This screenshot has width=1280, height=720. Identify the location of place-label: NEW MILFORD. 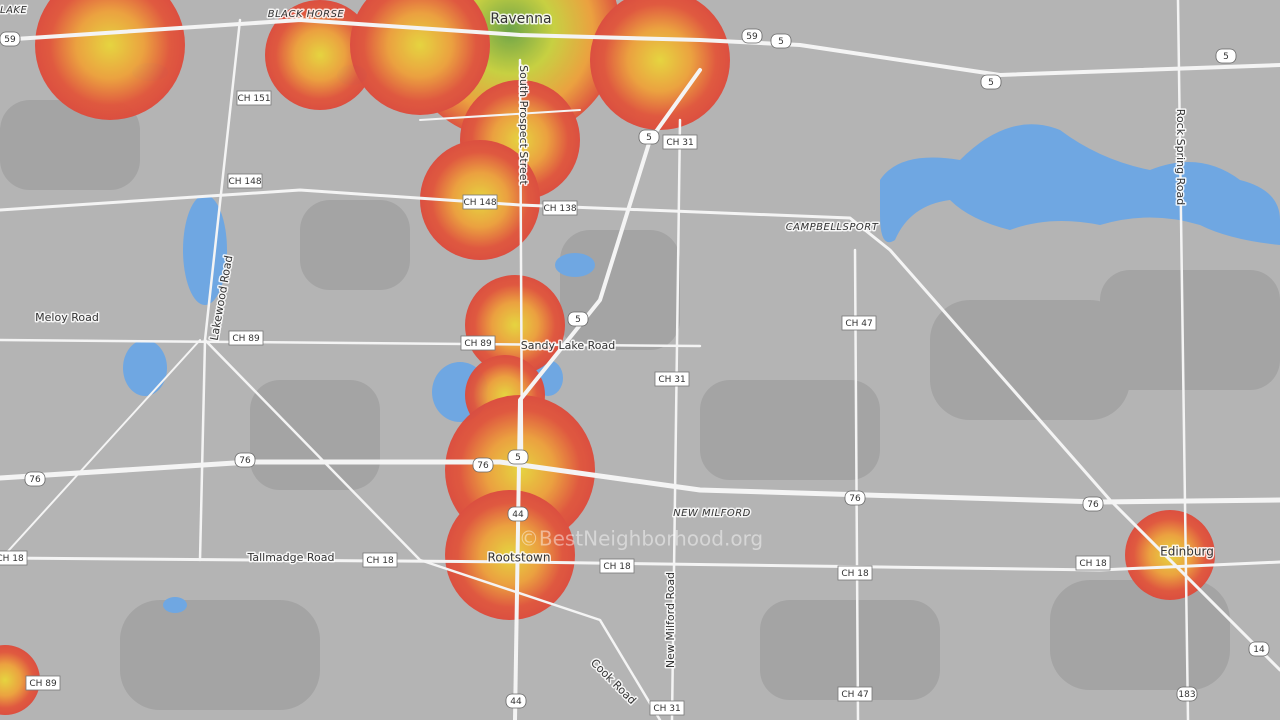
(712, 513).